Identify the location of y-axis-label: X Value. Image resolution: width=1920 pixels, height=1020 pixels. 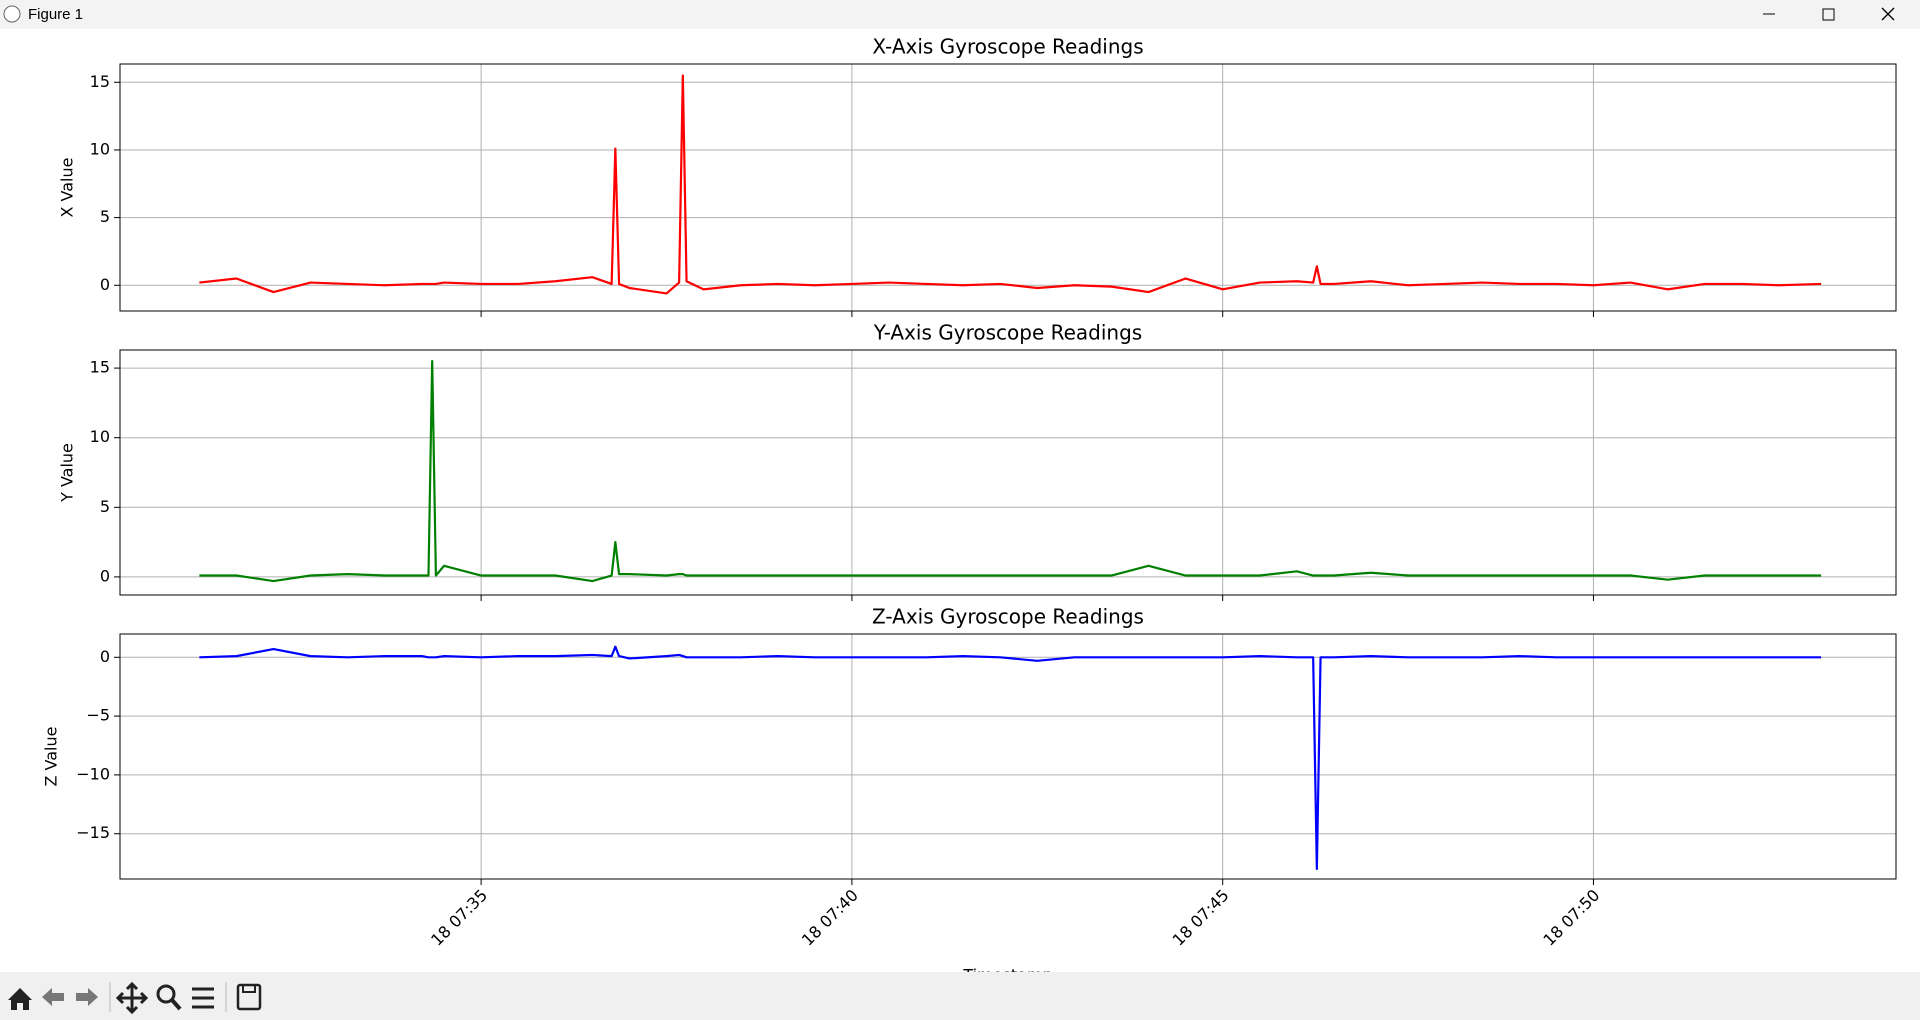
(67, 188).